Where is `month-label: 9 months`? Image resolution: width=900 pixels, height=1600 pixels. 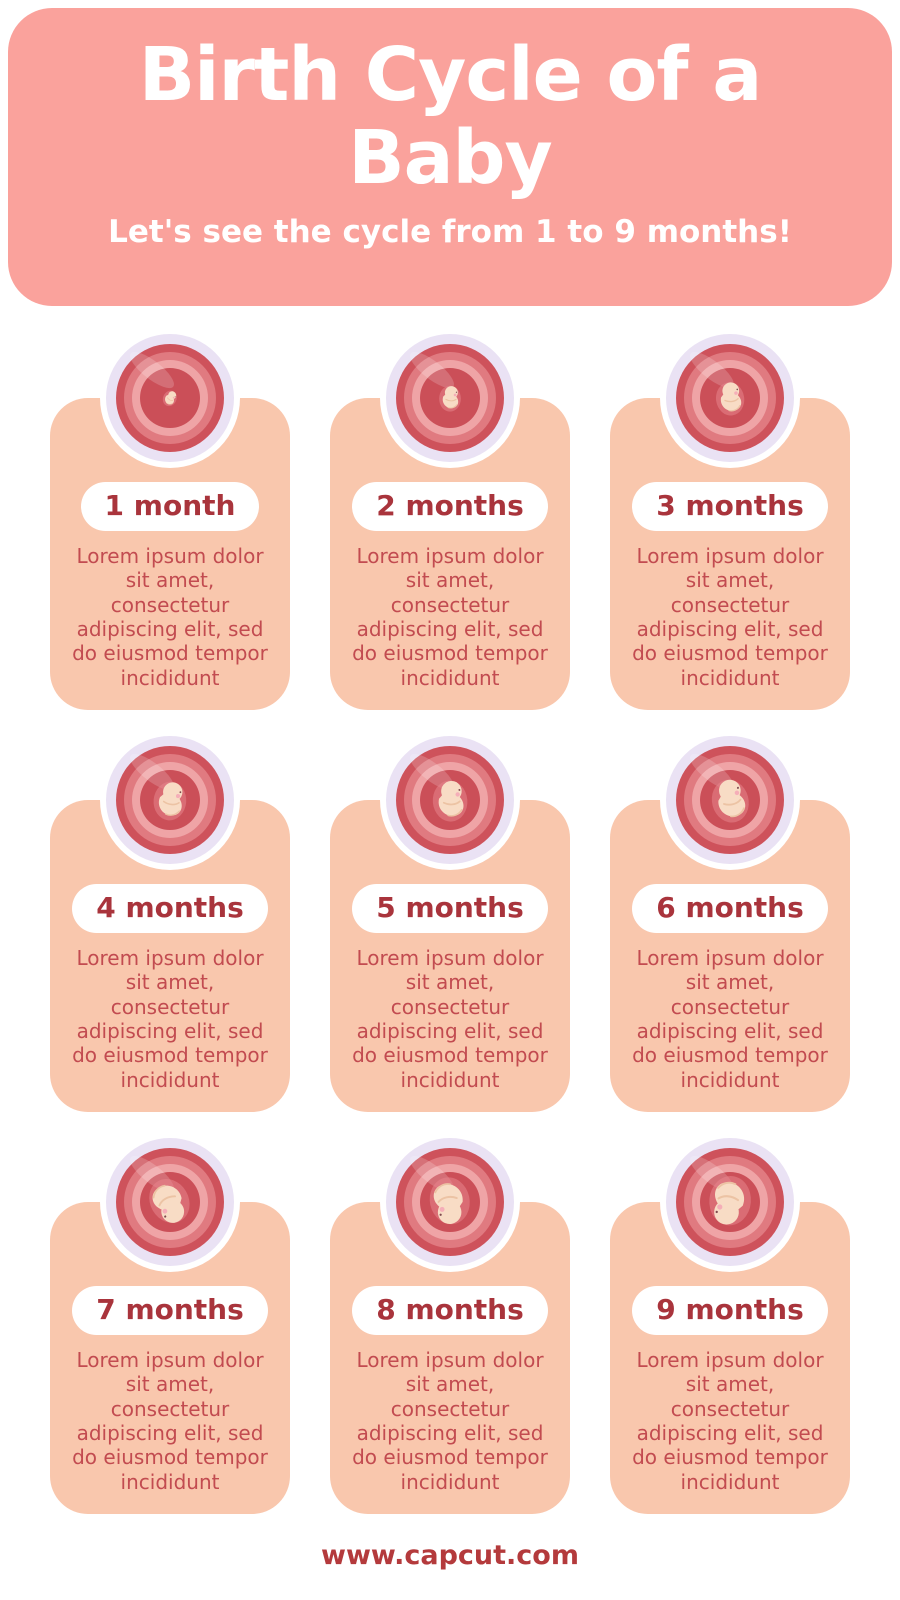
month-label: 9 months is located at coordinates (730, 1309).